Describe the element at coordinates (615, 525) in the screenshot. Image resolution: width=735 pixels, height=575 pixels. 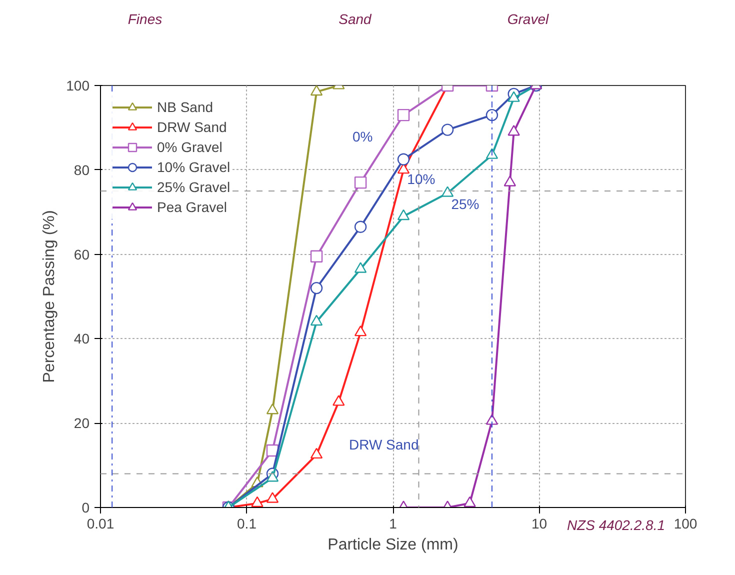
I see `text: NZS 4402.2.8.1` at that location.